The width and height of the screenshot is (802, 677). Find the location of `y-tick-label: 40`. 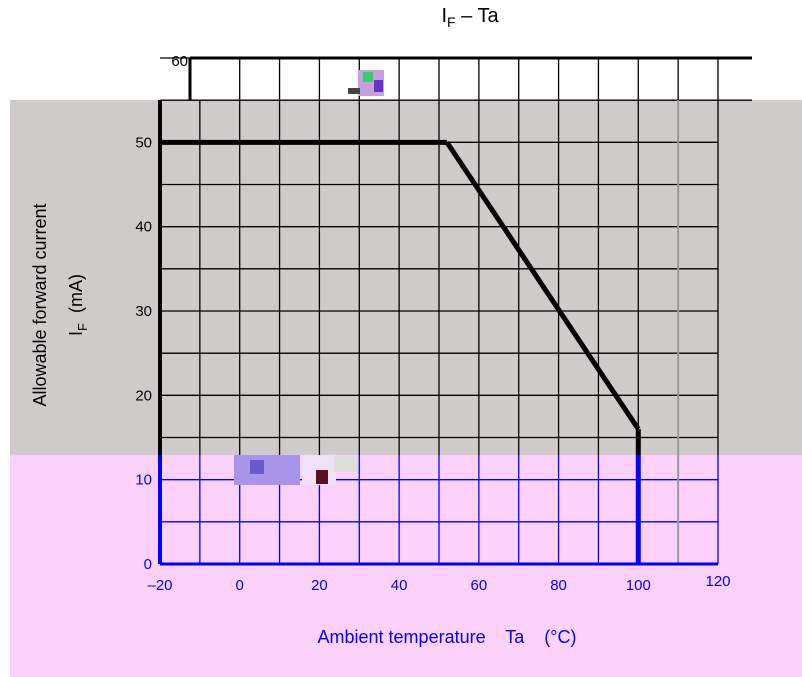

y-tick-label: 40 is located at coordinates (143, 227).